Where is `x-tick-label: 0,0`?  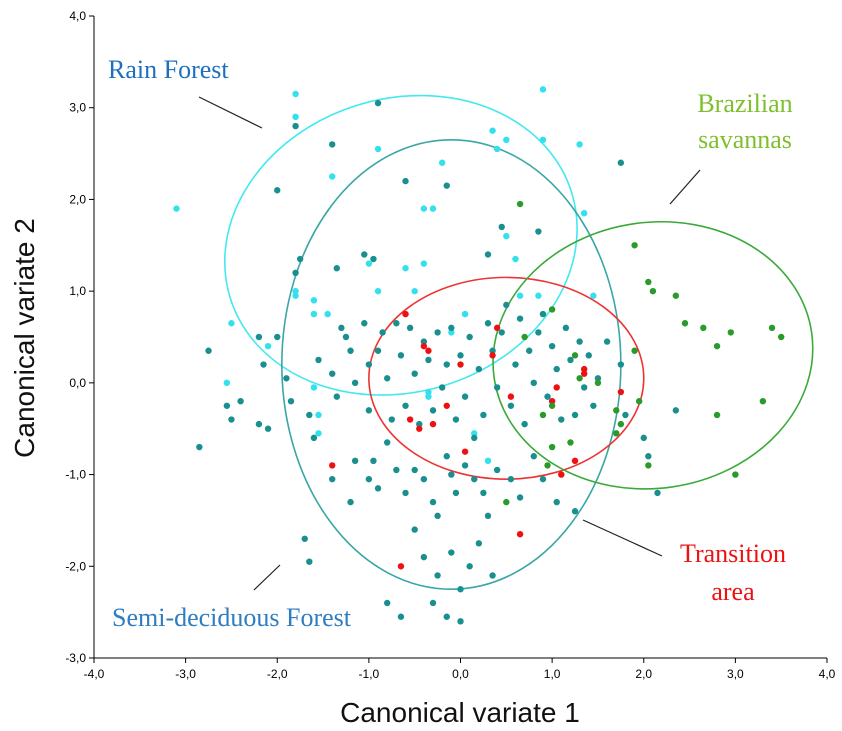 x-tick-label: 0,0 is located at coordinates (460, 674).